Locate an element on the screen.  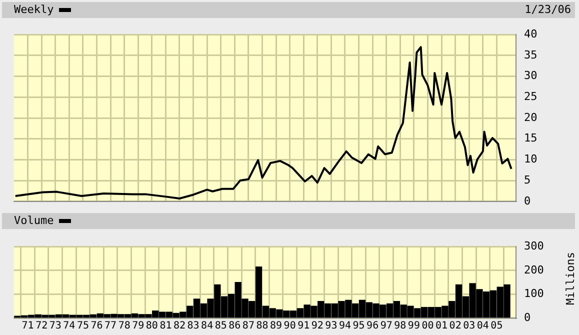
x-tick-label: 78 is located at coordinates (124, 326).